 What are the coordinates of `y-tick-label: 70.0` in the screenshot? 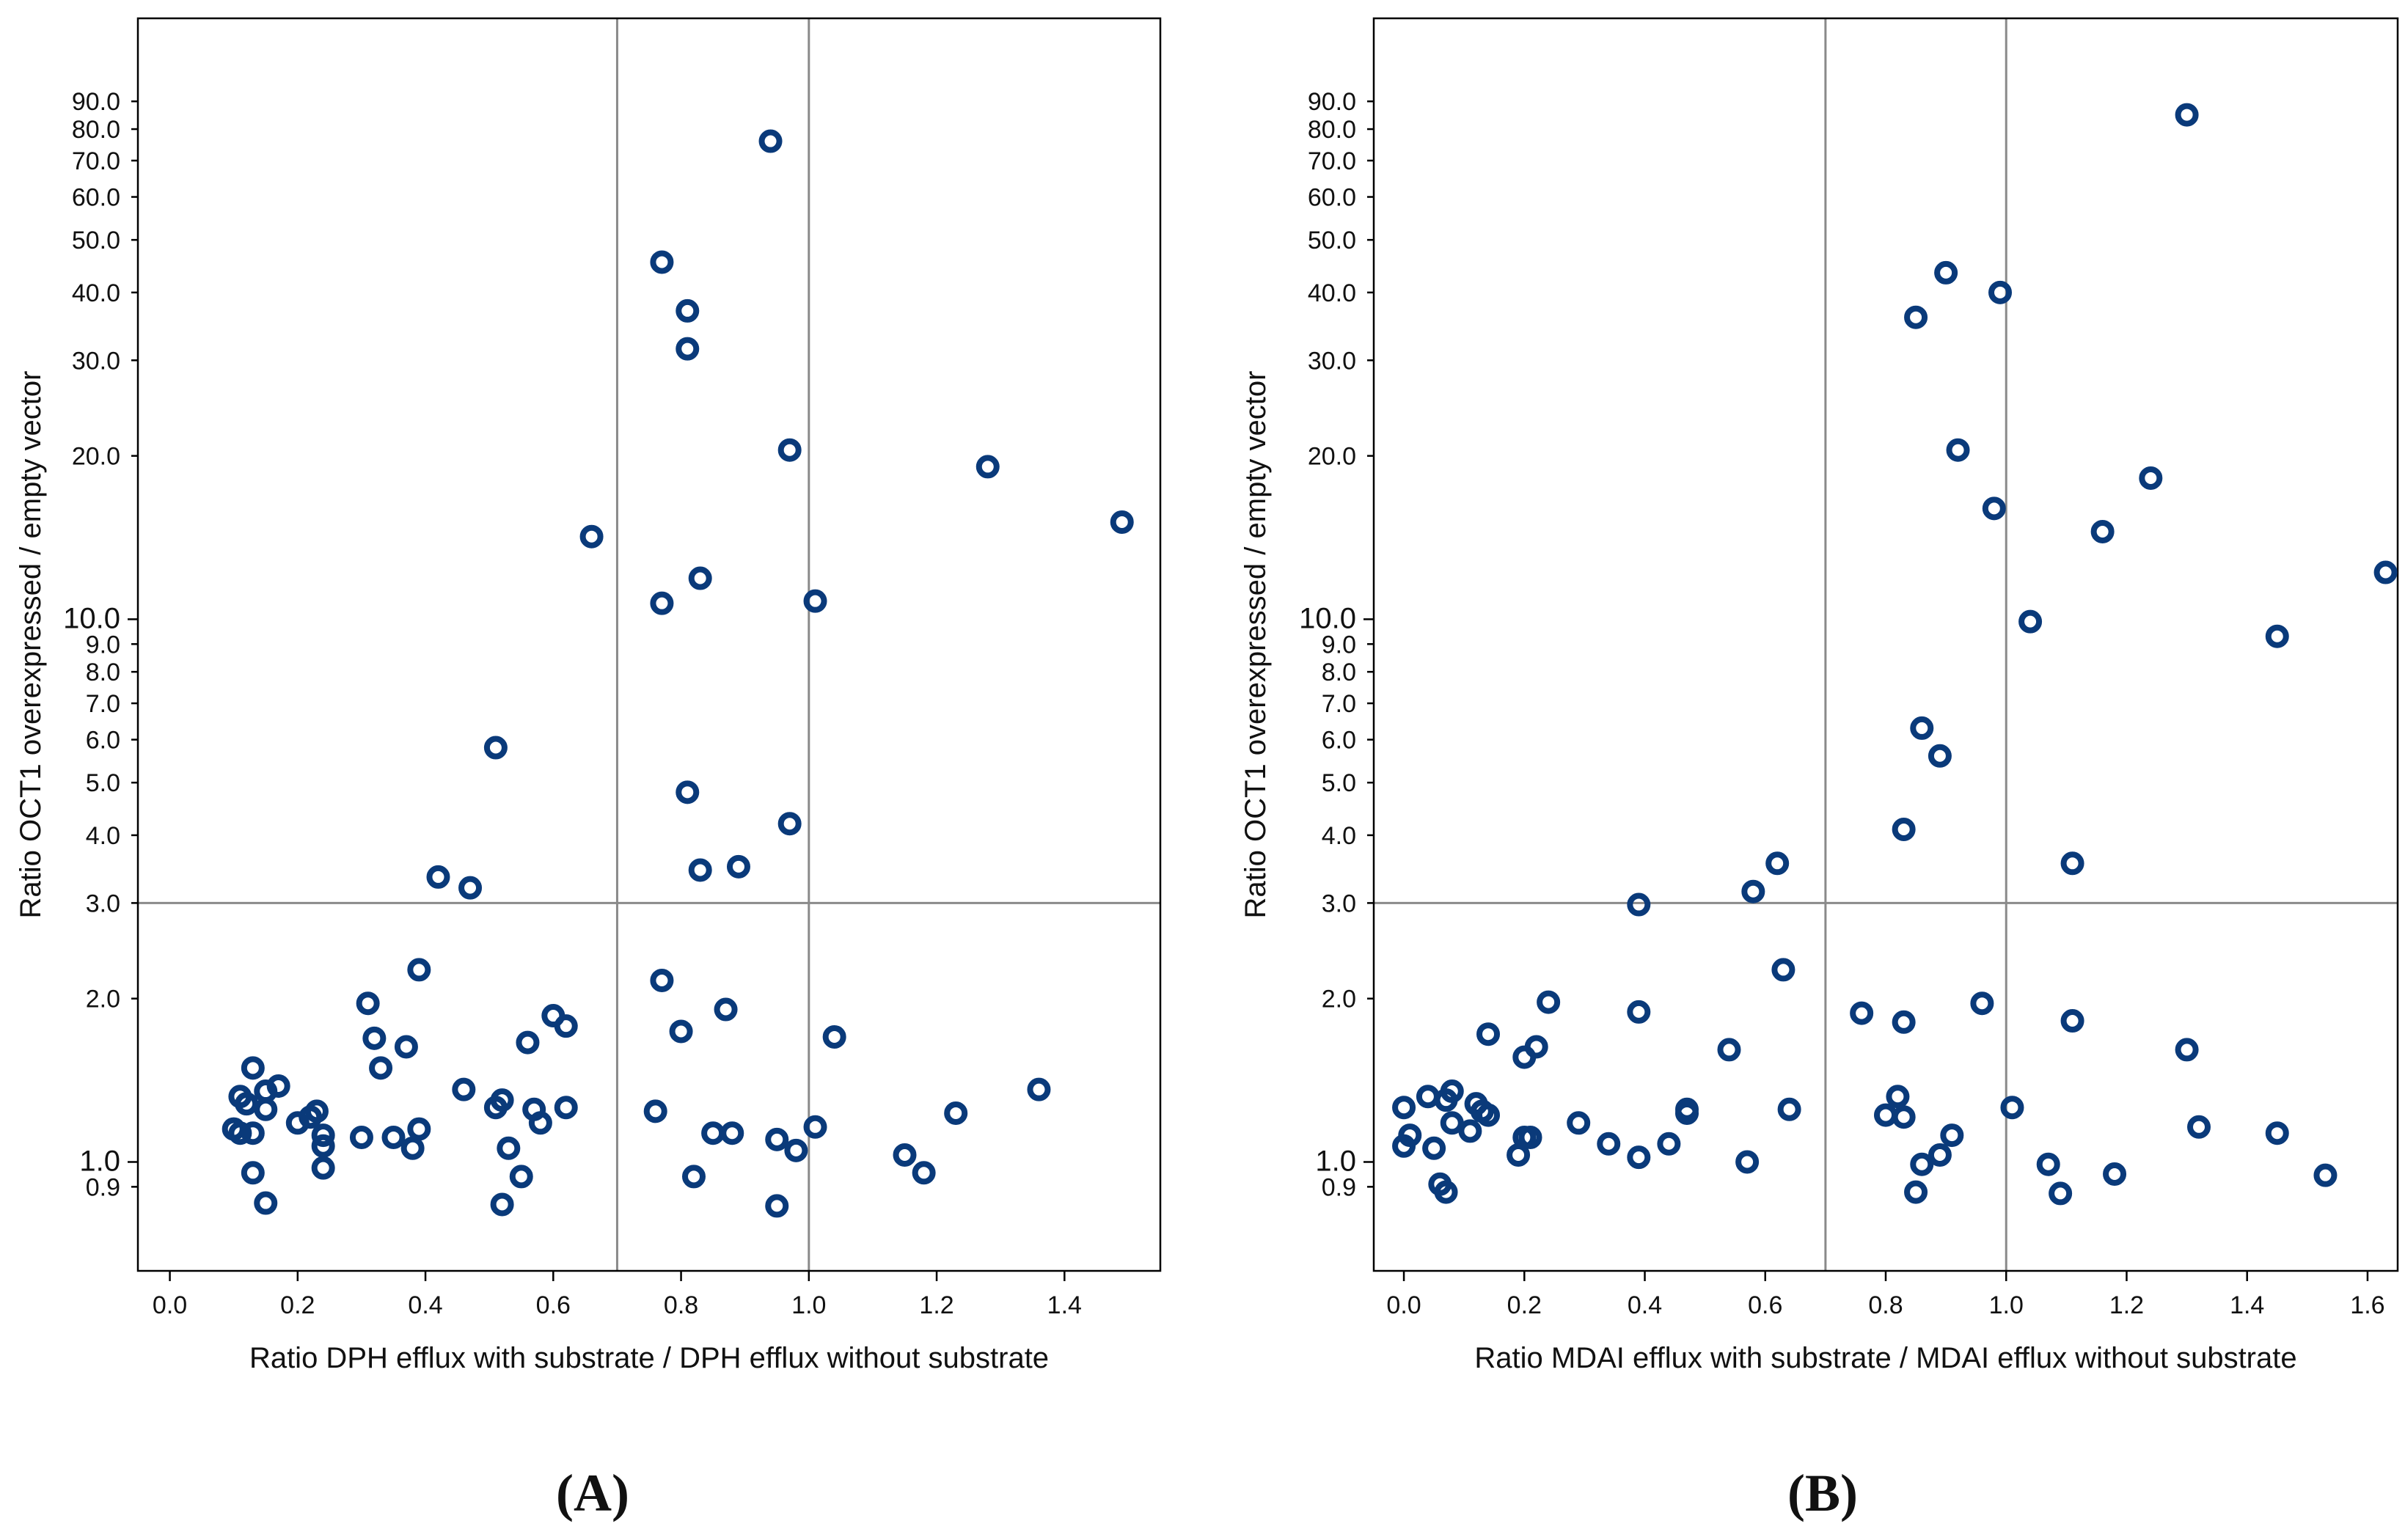 It's located at (1332, 161).